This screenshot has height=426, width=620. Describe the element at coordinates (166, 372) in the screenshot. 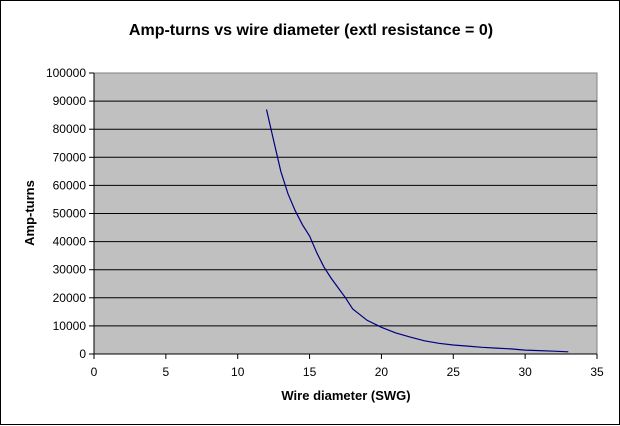

I see `x-tick-label: 5` at that location.